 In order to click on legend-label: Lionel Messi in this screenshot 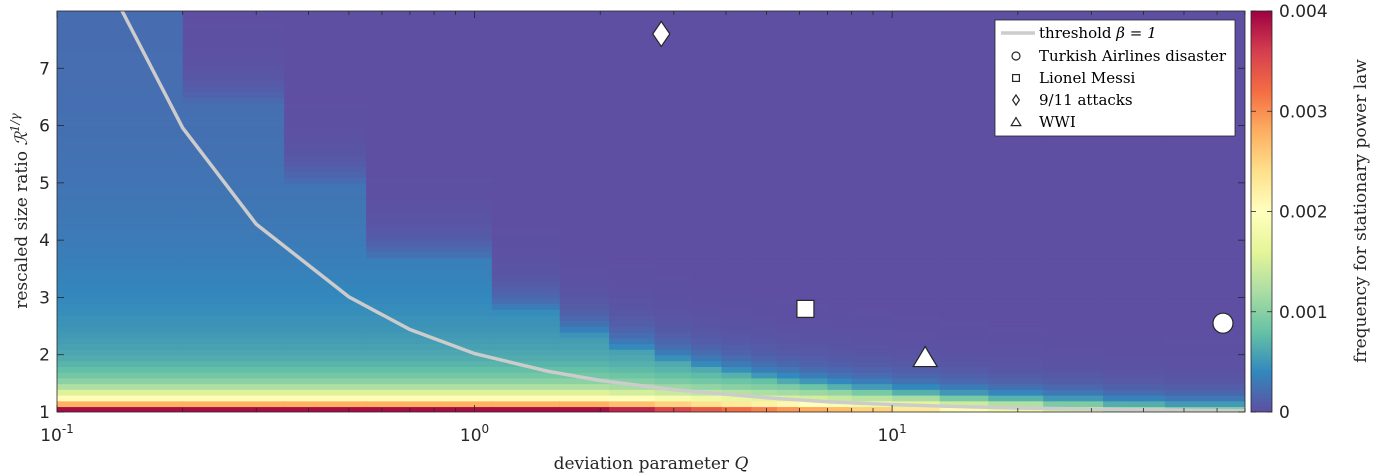, I will do `click(1087, 78)`.